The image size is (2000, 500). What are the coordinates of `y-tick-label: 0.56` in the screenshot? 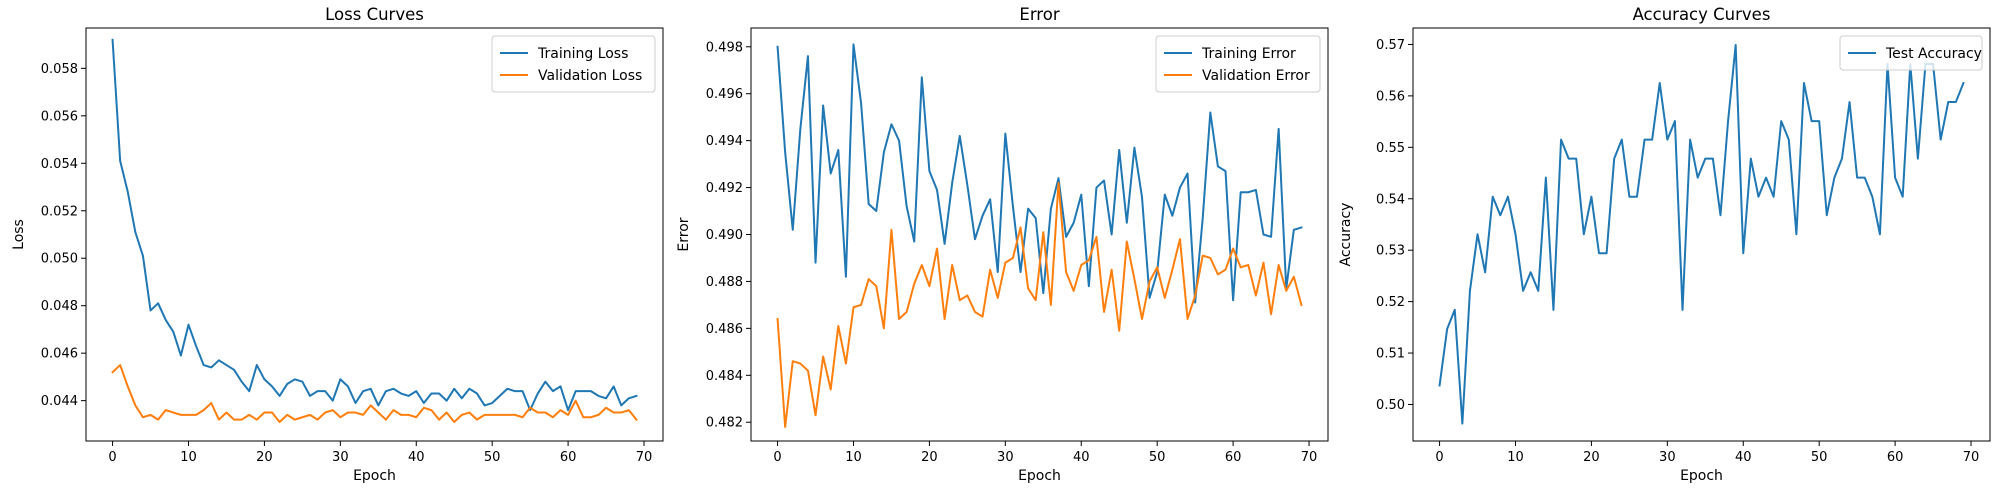 It's located at (1390, 96).